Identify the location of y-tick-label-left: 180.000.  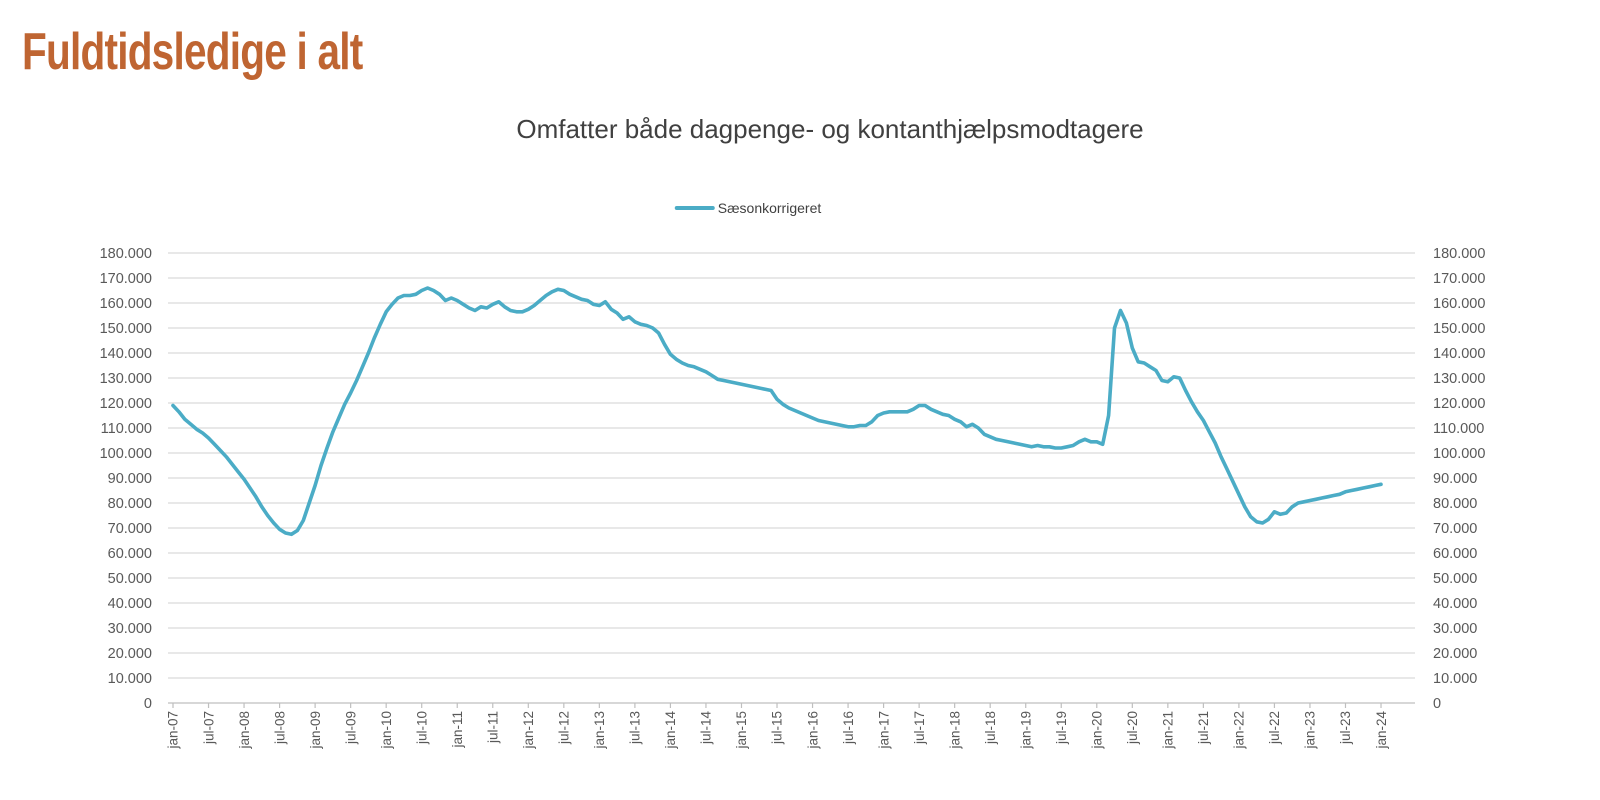
(126, 254).